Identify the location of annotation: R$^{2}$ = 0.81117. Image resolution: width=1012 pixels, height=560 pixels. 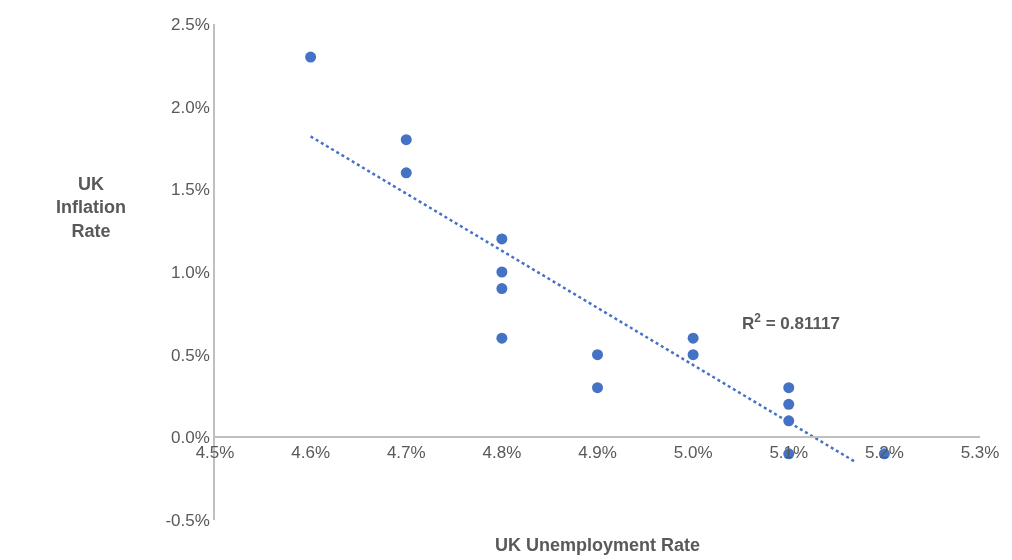
(791, 322).